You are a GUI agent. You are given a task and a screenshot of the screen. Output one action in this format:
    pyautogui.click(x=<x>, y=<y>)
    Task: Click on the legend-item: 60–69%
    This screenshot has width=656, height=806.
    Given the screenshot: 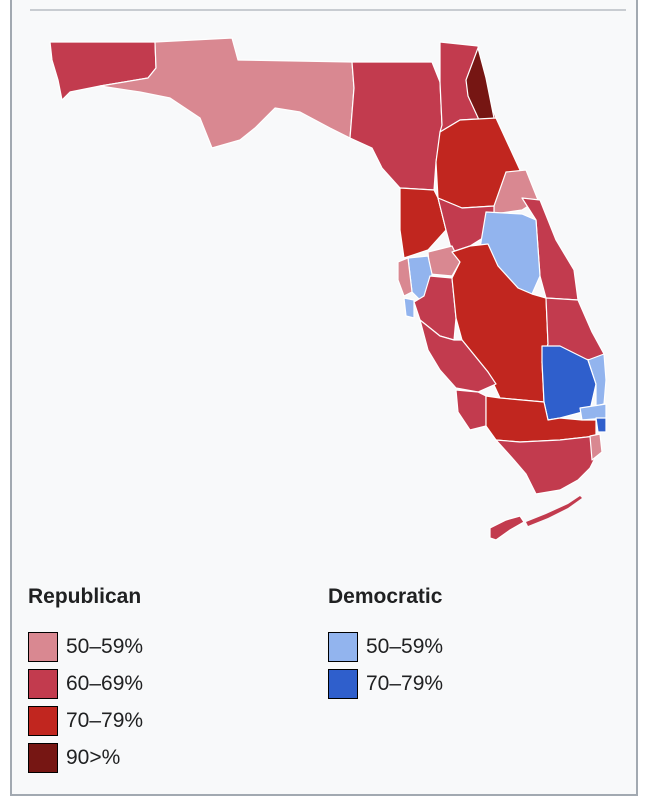 What is the action you would take?
    pyautogui.click(x=168, y=683)
    